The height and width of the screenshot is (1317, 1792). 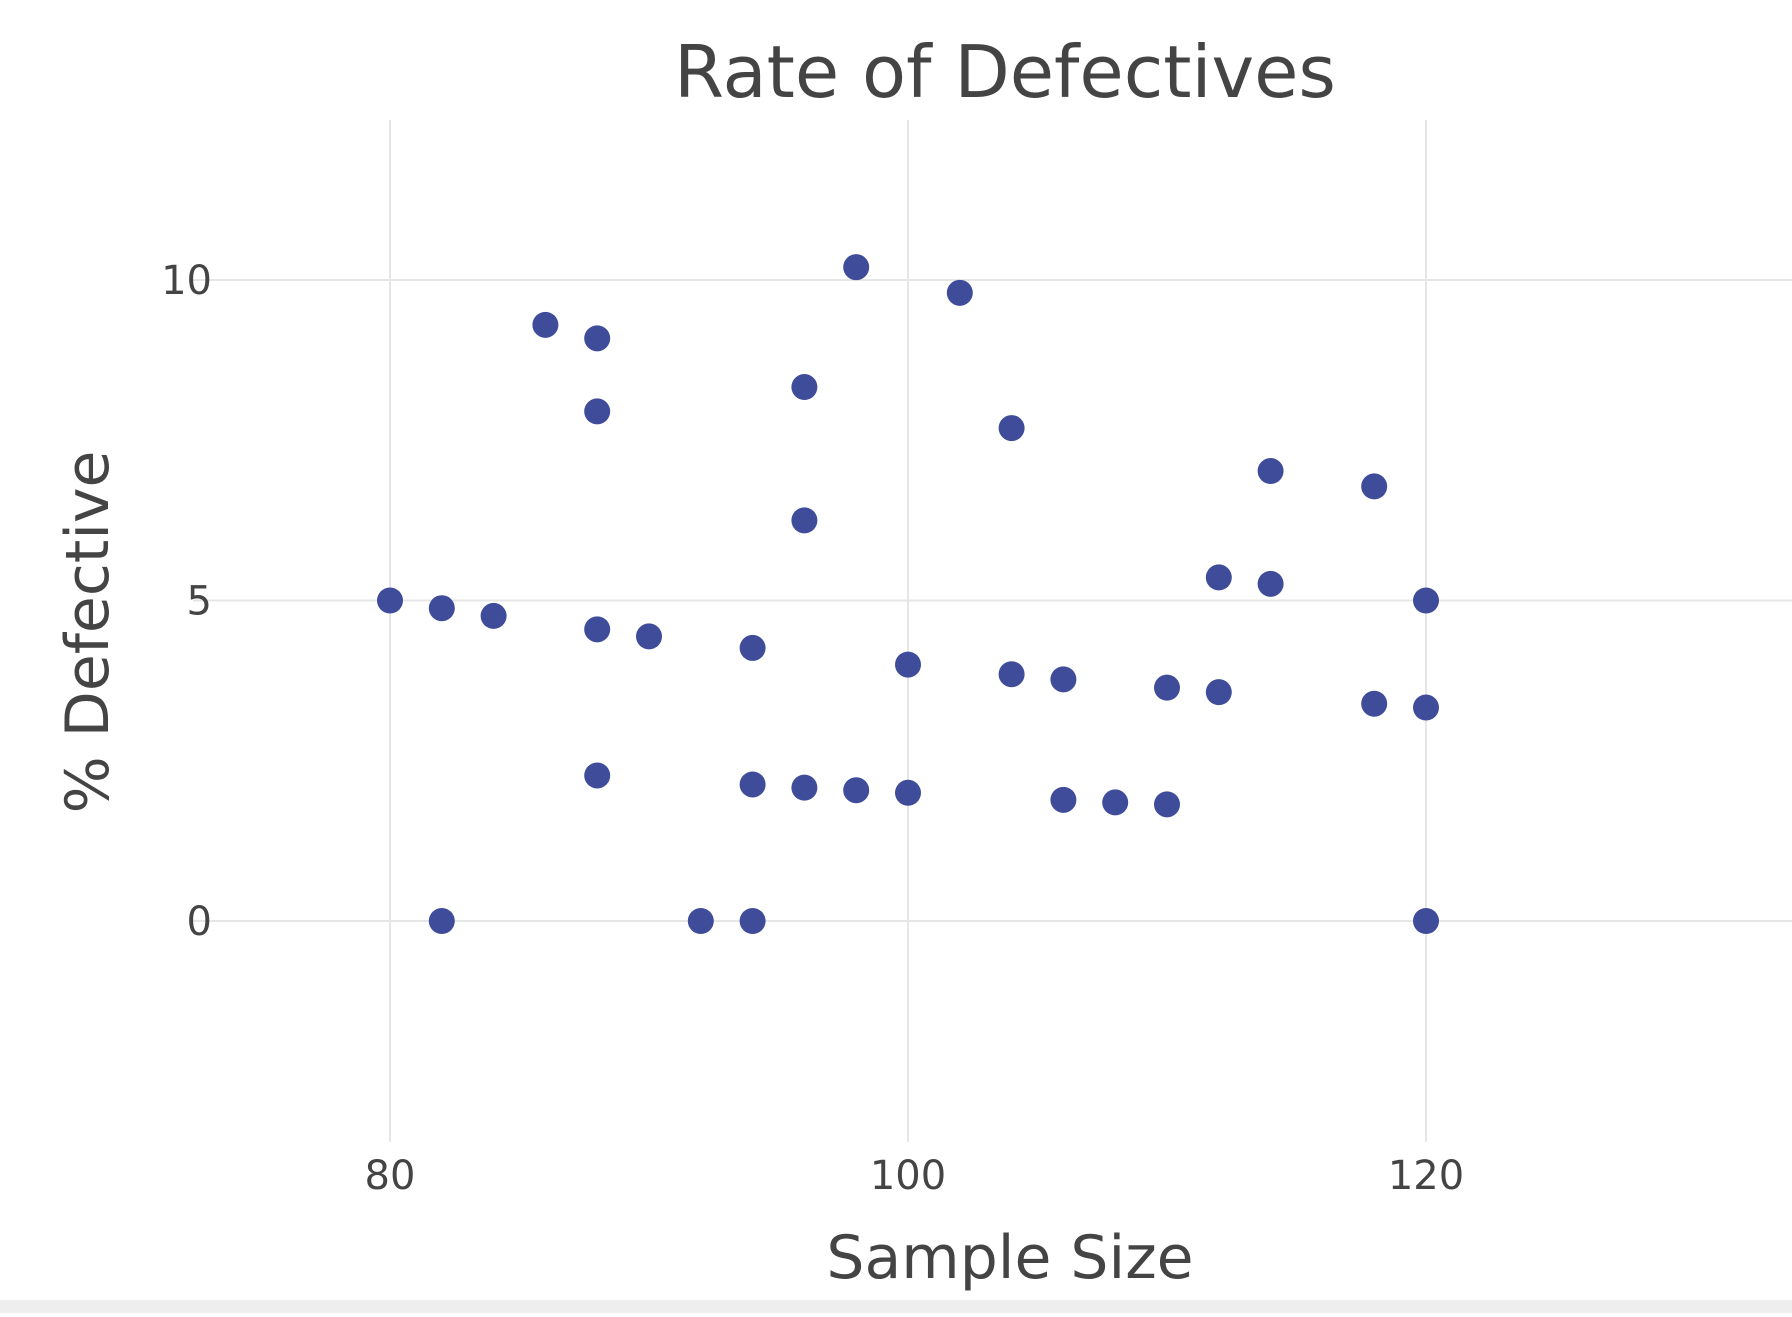 I want to click on x-axis-title: Sample Size, so click(x=1009, y=1258).